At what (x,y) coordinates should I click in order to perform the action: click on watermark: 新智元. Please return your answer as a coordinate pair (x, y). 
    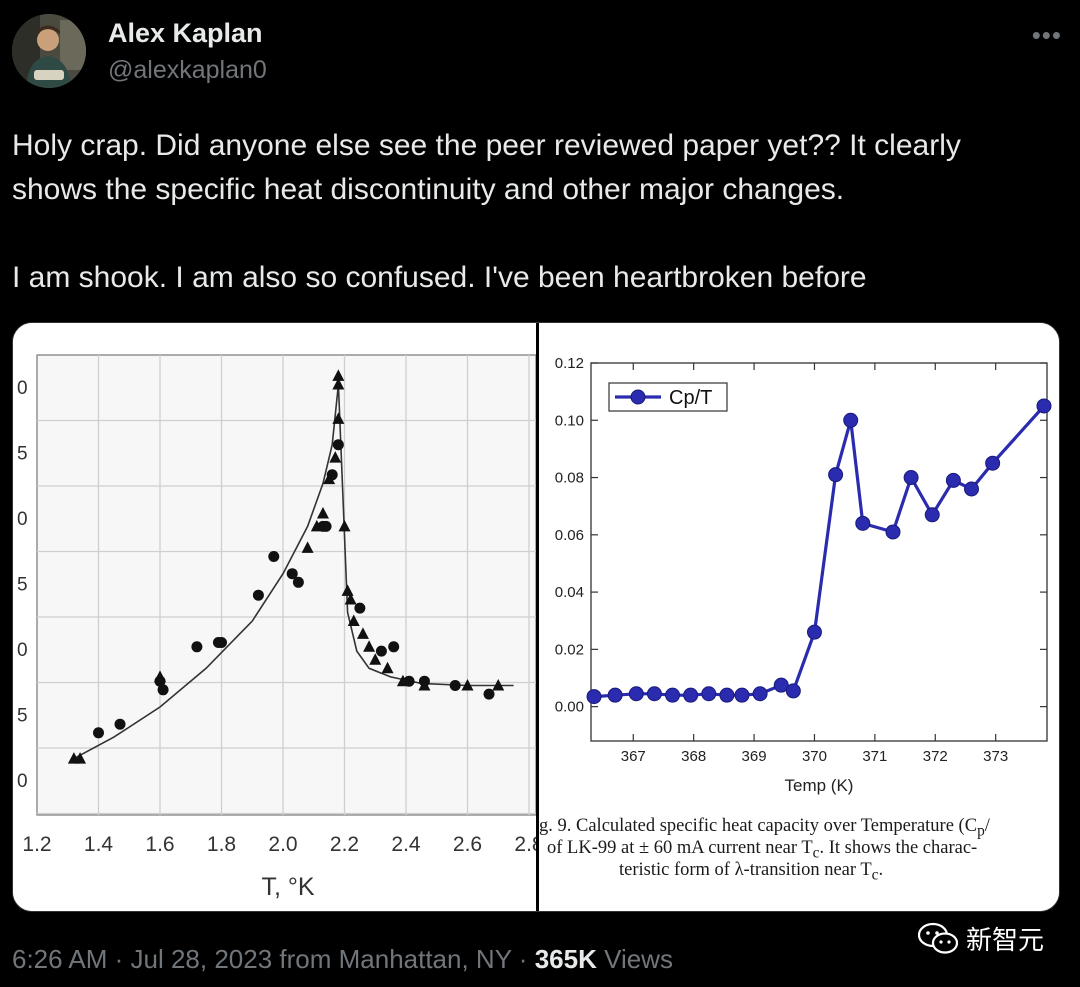
    Looking at the image, I should click on (980, 938).